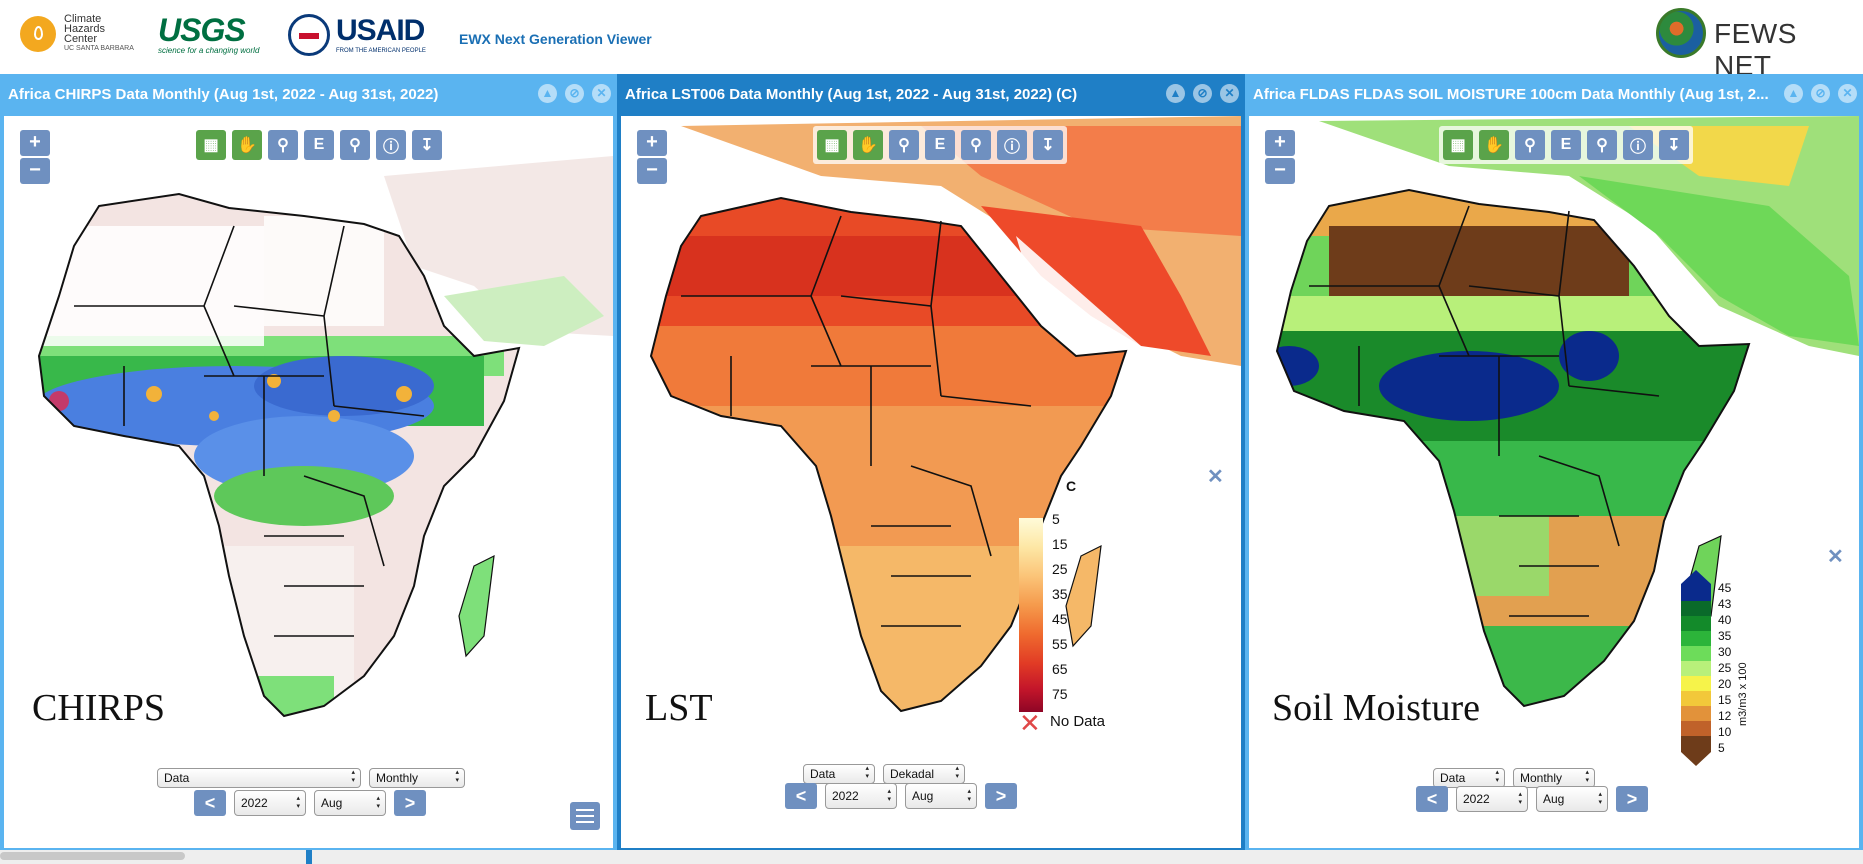 Image resolution: width=1863 pixels, height=864 pixels. I want to click on app-title: EWX Next Generation Viewer, so click(555, 39).